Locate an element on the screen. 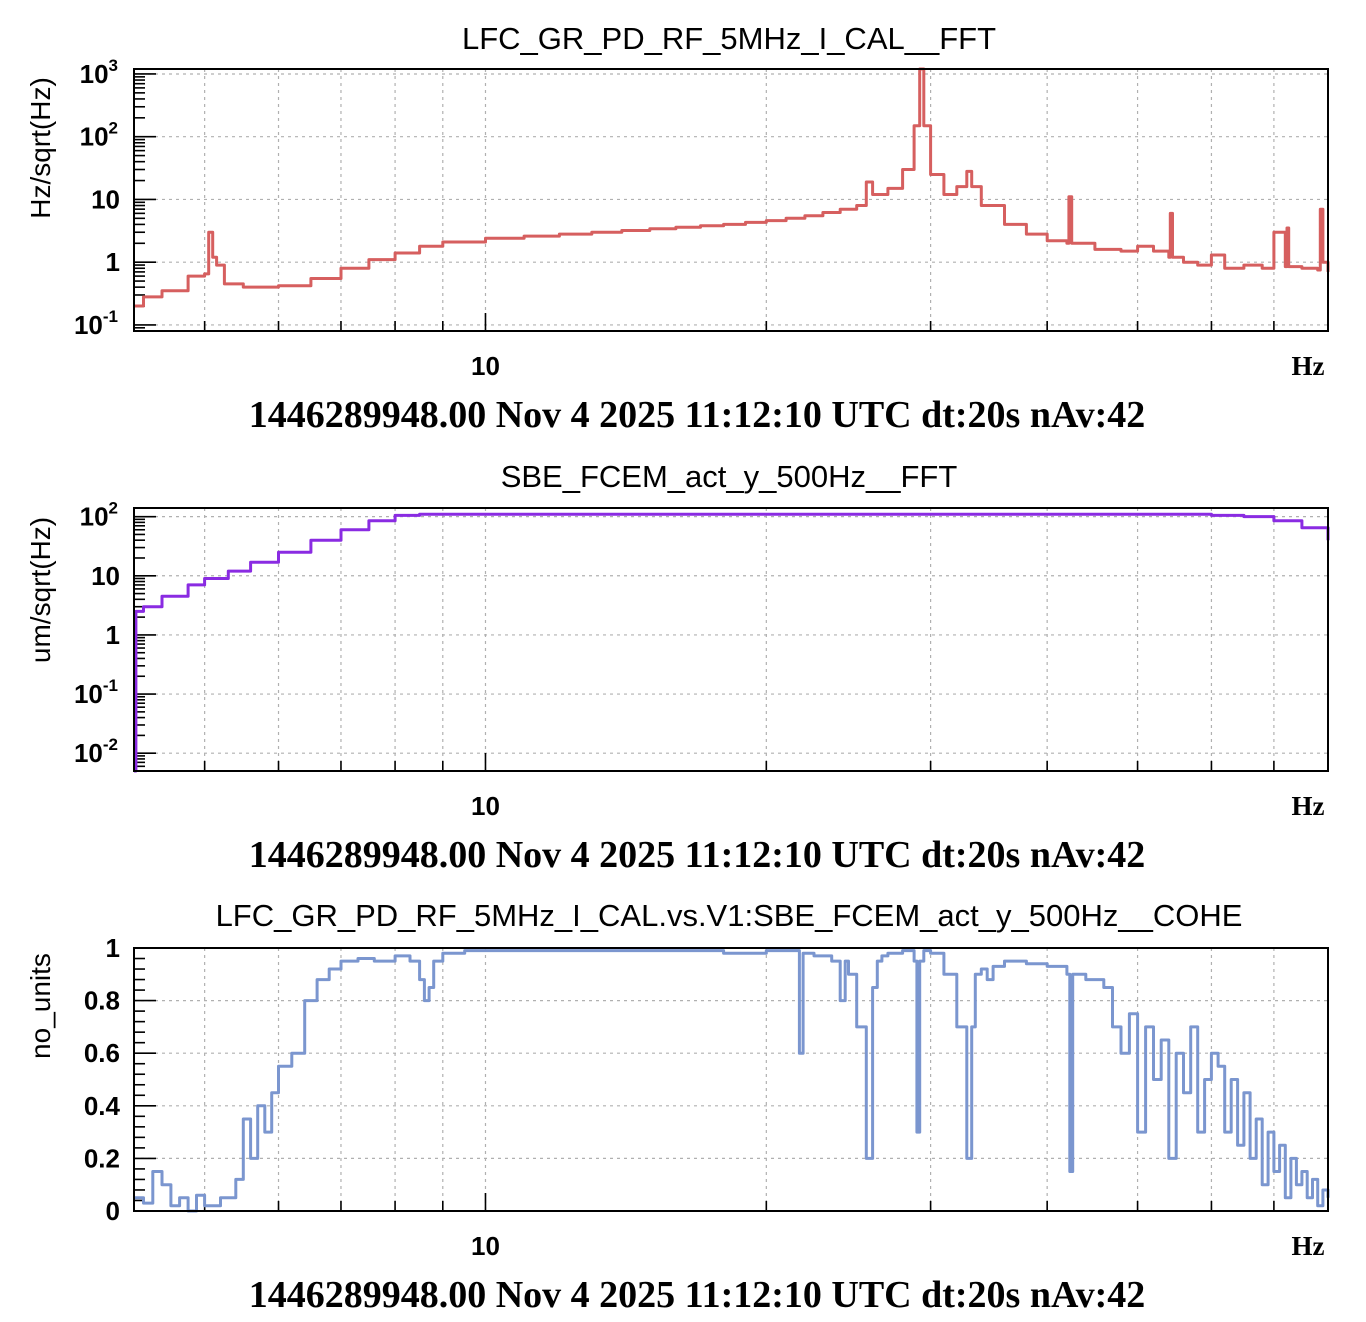 This screenshot has width=1366, height=1322. panel-2-ylabel: um/sqrt(Hz) is located at coordinates (40, 590).